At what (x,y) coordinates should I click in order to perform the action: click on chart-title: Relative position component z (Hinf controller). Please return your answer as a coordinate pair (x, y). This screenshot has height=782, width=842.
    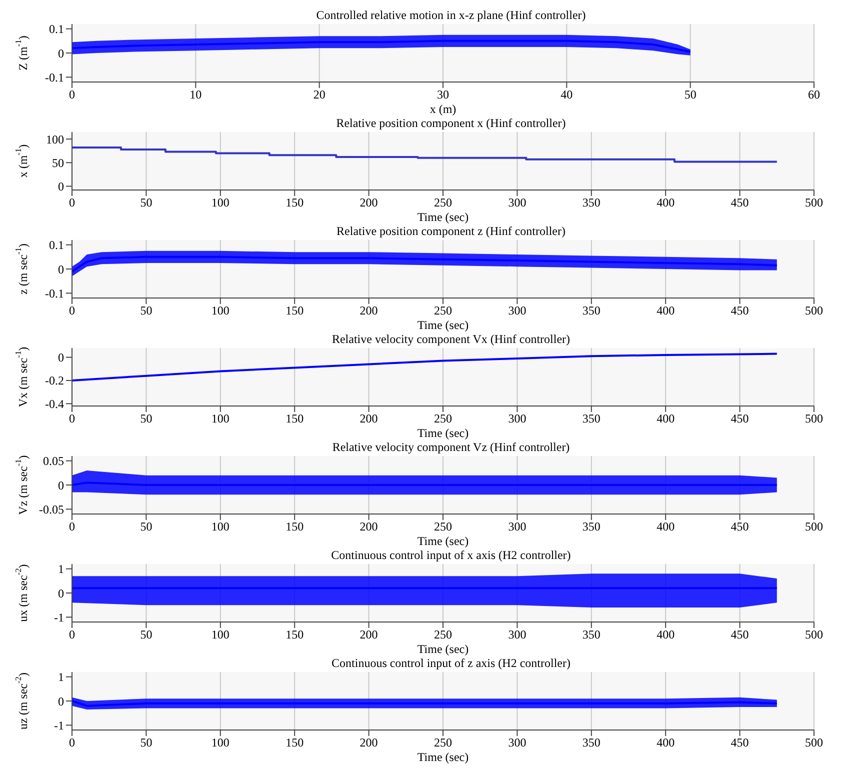
    Looking at the image, I should click on (451, 231).